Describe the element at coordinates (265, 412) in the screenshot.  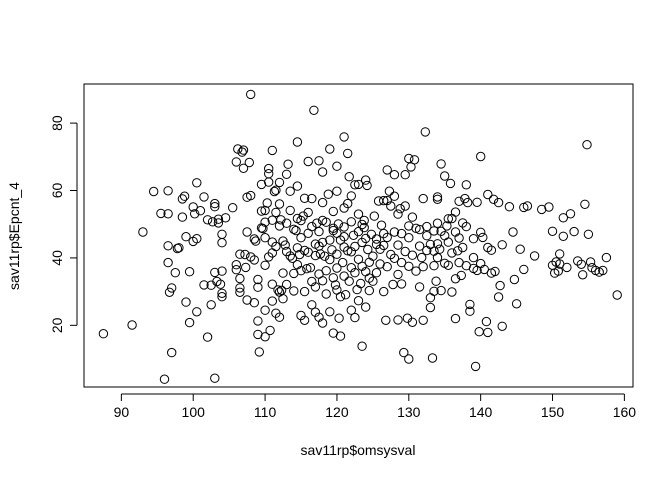
I see `x-tick-label: 110` at that location.